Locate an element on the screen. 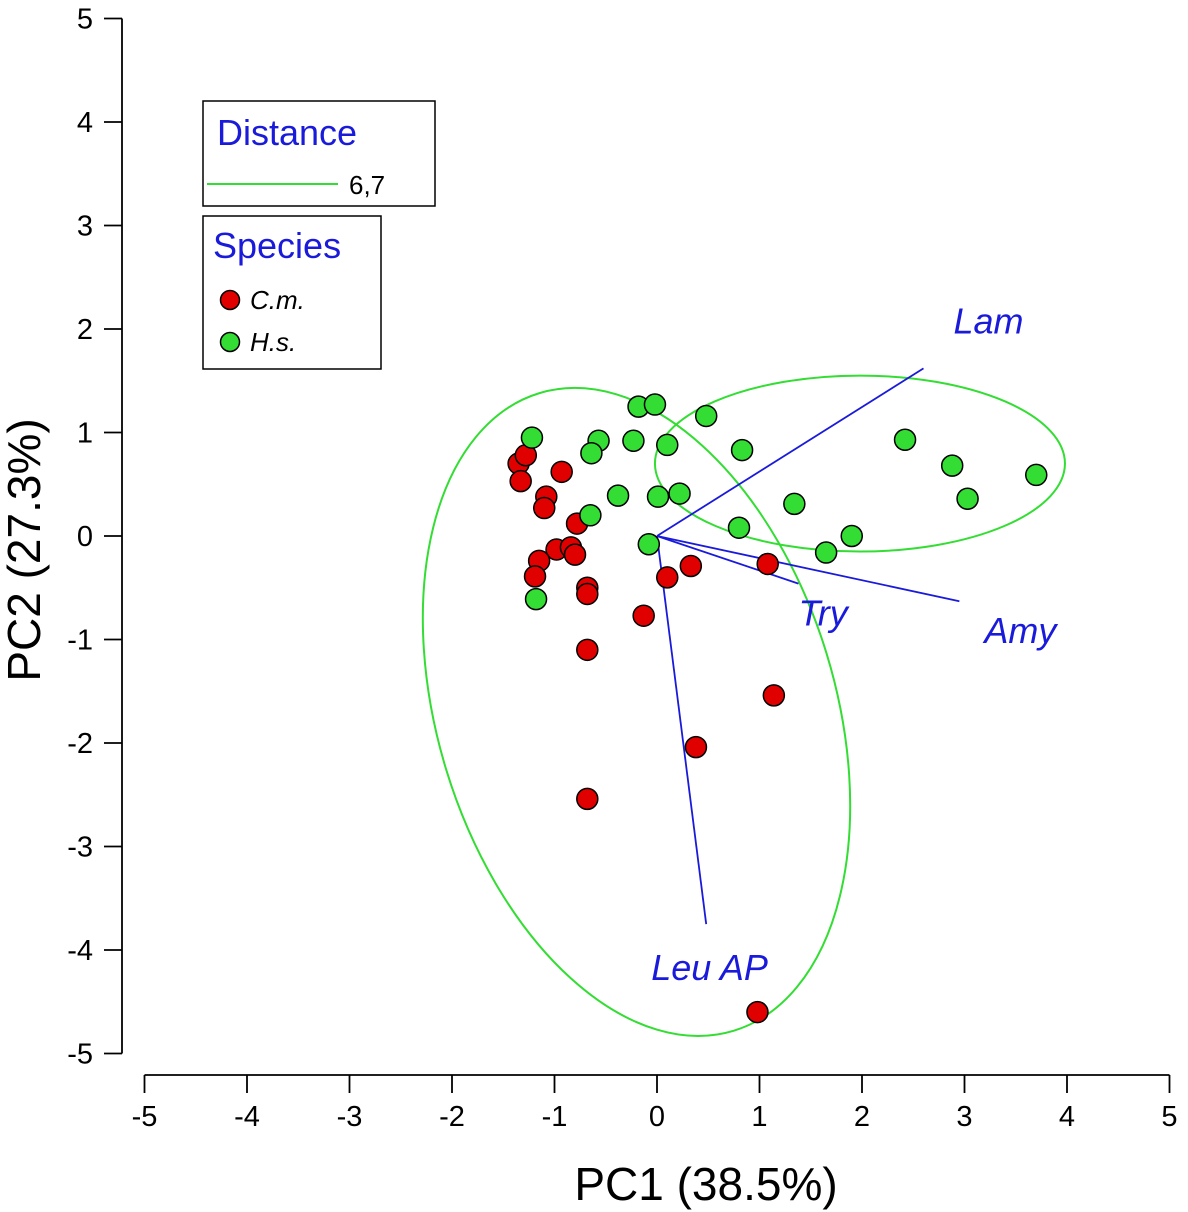  ellipse-hs is located at coordinates (859, 463).